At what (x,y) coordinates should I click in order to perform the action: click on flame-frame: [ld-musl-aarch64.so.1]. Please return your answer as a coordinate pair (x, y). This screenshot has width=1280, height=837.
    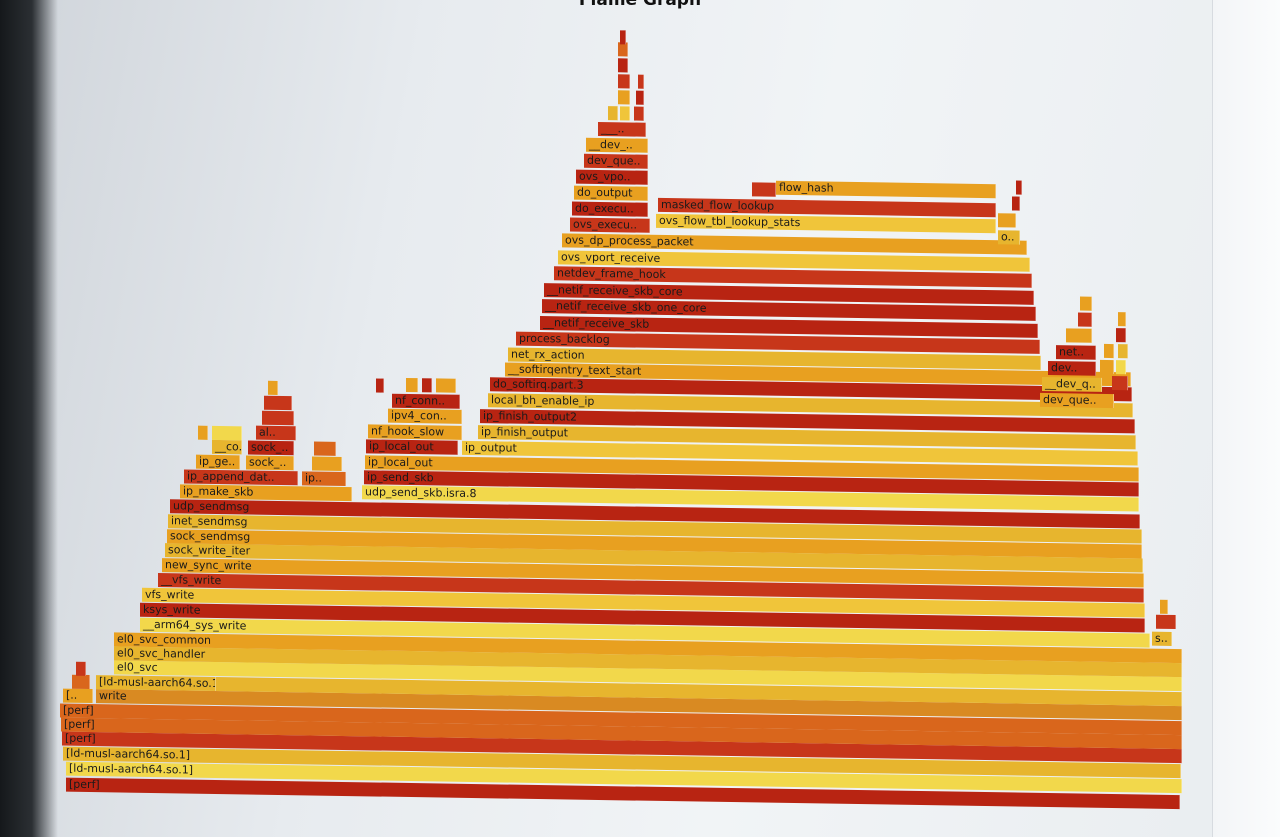
    Looking at the image, I should click on (156, 683).